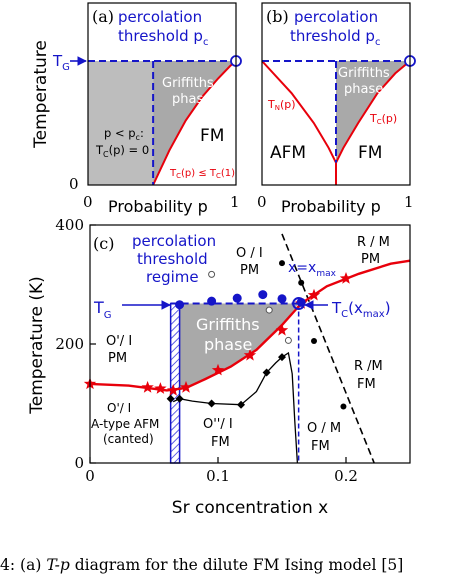 This screenshot has width=474, height=583. I want to click on panel-c-opm-2: PM, so click(249, 270).